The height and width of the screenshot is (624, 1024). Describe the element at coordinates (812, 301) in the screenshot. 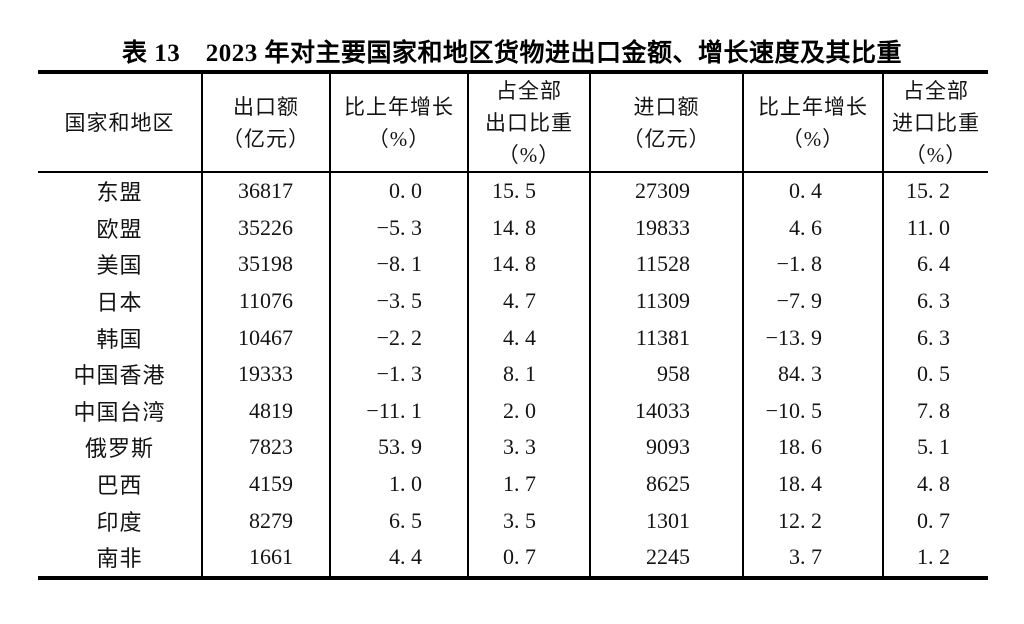

I see `cell-import_growth: −7. 9` at that location.